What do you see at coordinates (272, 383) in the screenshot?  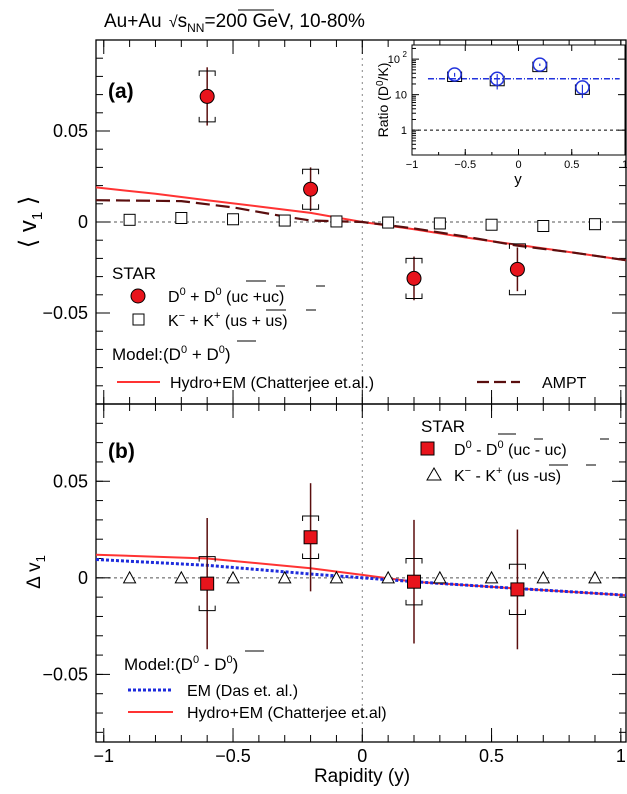 I see `legend-a-hydro-label: Hydro+EM (Chatterjee et.al.)` at bounding box center [272, 383].